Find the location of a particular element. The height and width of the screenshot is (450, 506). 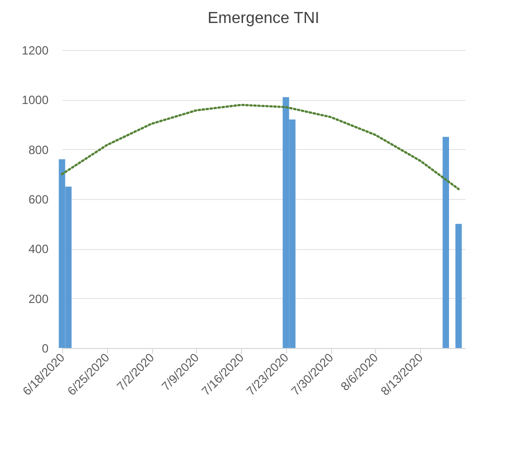

y-tick-label: 600 is located at coordinates (38, 199).